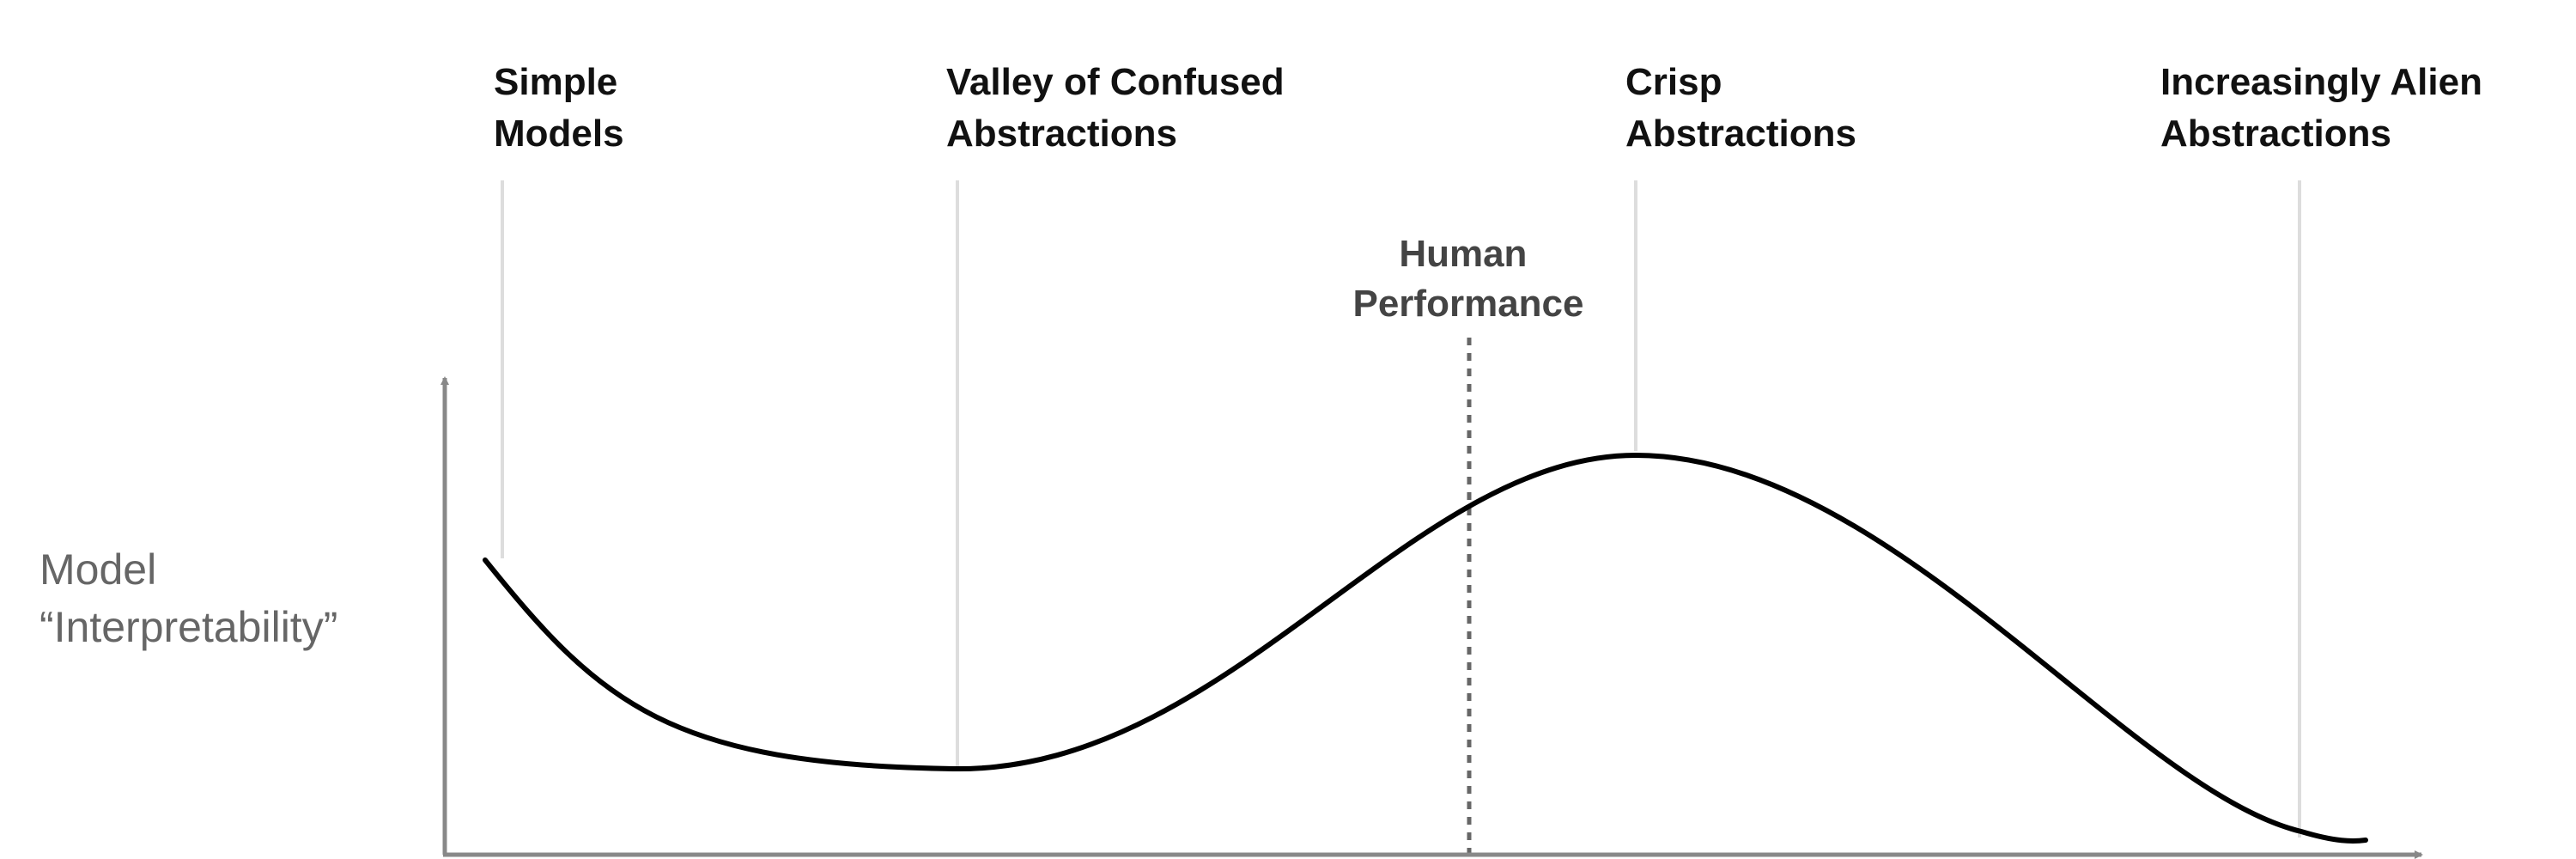 The image size is (2576, 859). Describe the element at coordinates (188, 598) in the screenshot. I see `y-axis-label: Model “Interpretability”` at that location.